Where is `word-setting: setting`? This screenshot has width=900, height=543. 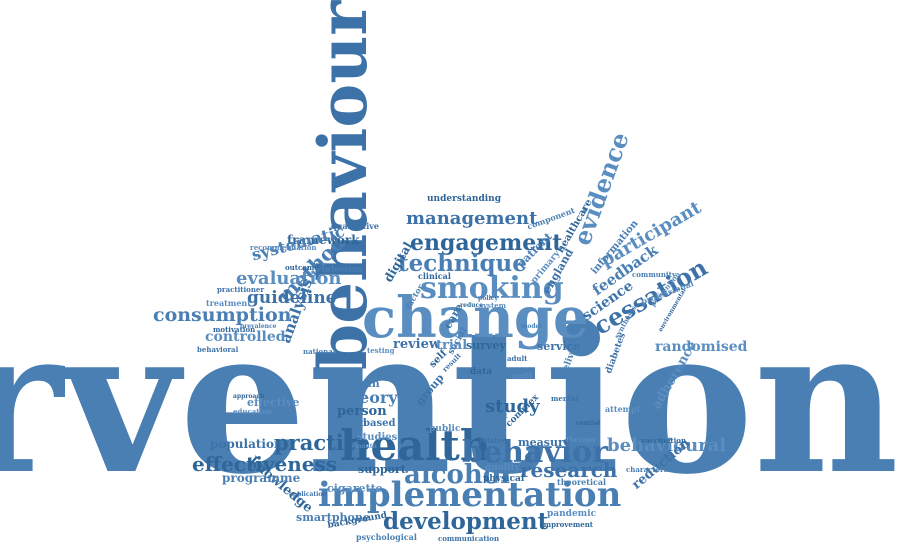
word-setting: setting is located at coordinates (351, 360).